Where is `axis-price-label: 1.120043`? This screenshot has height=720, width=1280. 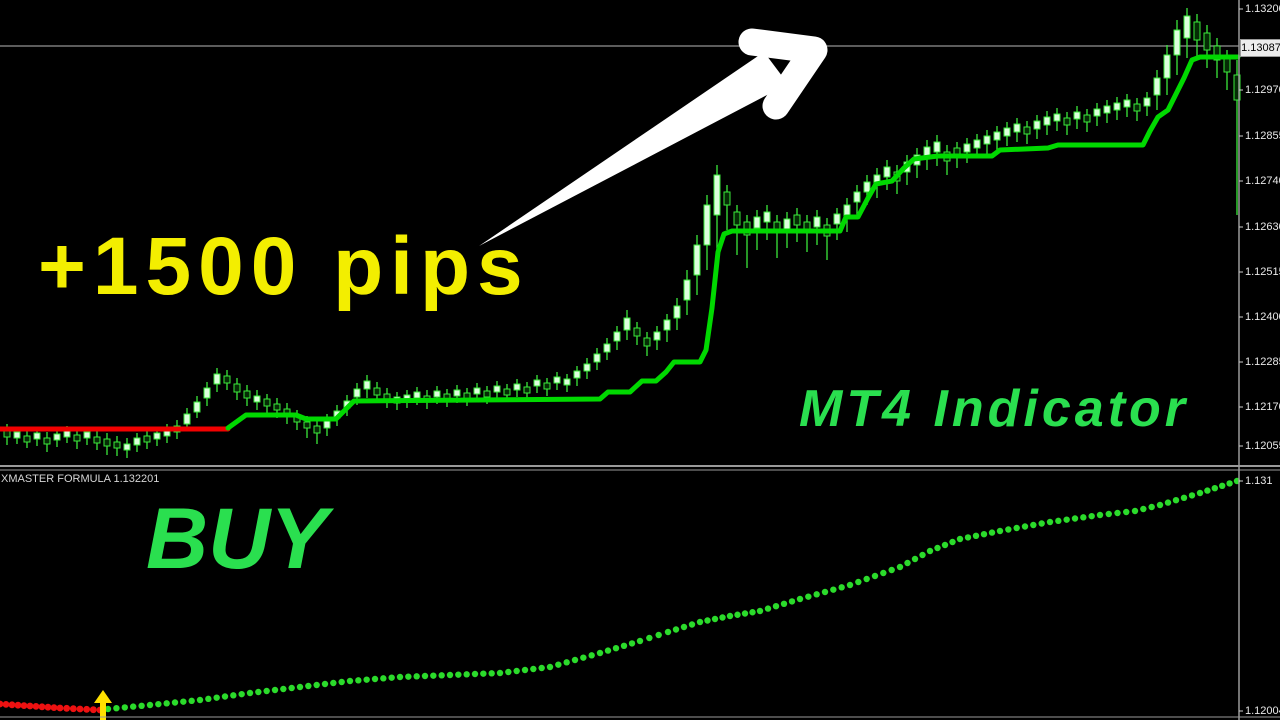
axis-price-label: 1.120043 is located at coordinates (1262, 711).